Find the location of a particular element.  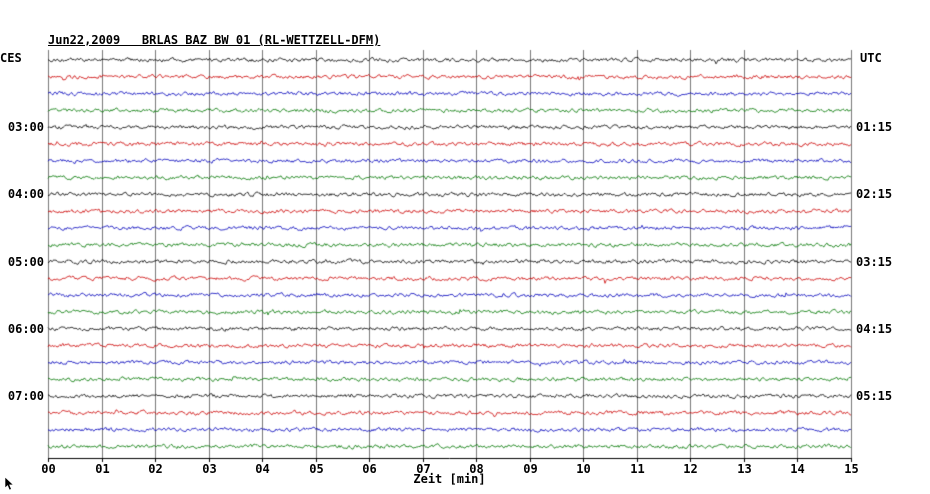

left-timezone-label: CES is located at coordinates (11, 58).